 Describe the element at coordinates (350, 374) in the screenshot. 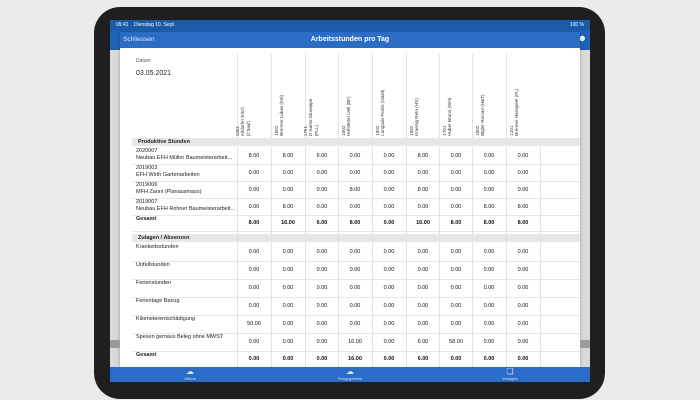

I see `tab-freigegebene: ☁ Freigegebene` at that location.